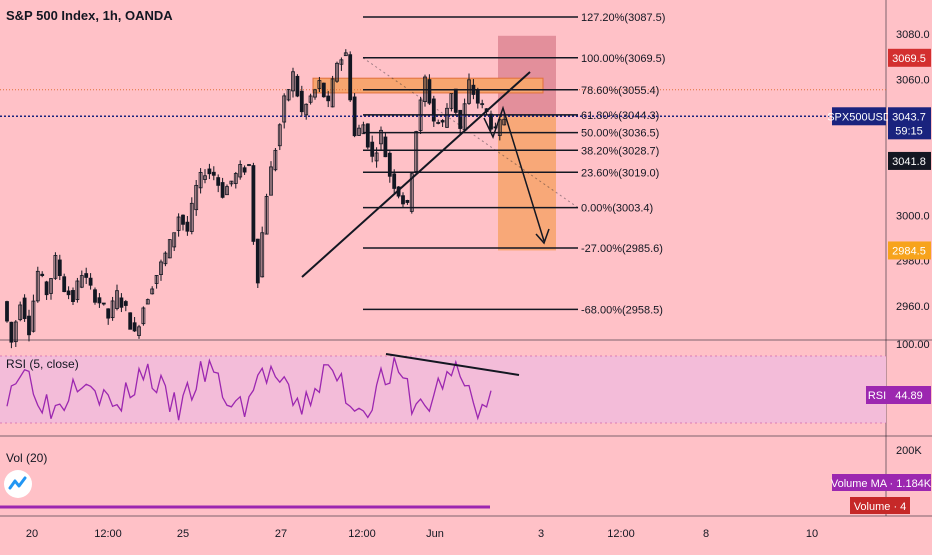  Describe the element at coordinates (913, 307) in the screenshot. I see `price-axis-tick: 2960.0` at that location.